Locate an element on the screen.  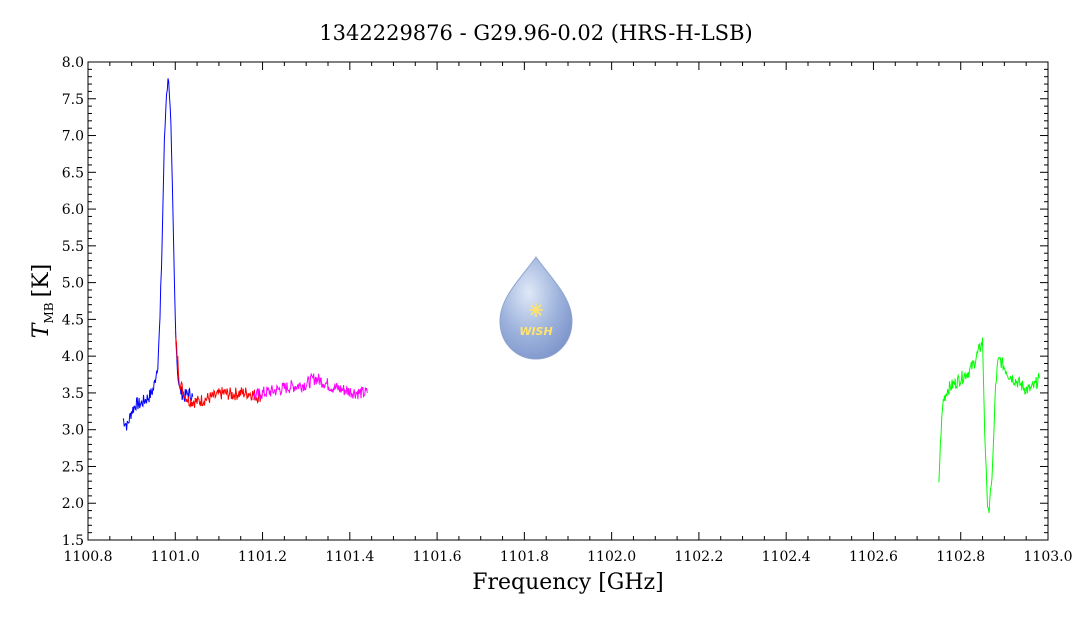
y-tick-label: 6.5 is located at coordinates (73, 173).